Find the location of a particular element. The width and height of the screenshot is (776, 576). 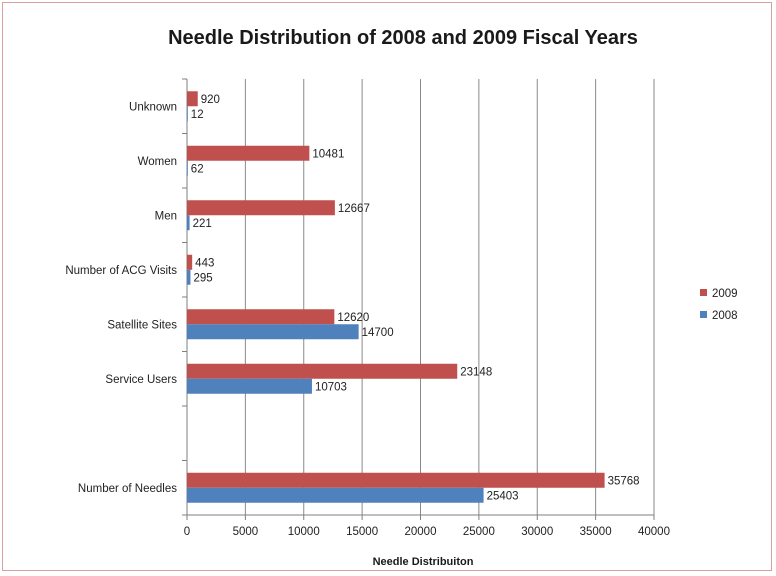

data-label: 221 is located at coordinates (202, 224).